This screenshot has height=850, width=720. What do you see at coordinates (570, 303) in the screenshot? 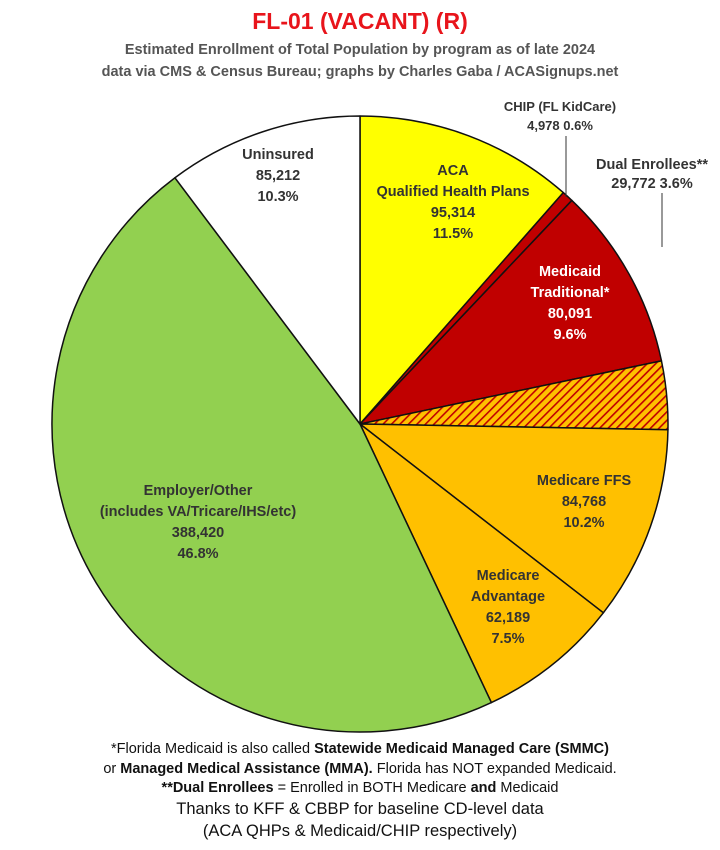
I see `slice-label-medicaid: Medicaid Traditional* 80,091 9.6%` at bounding box center [570, 303].